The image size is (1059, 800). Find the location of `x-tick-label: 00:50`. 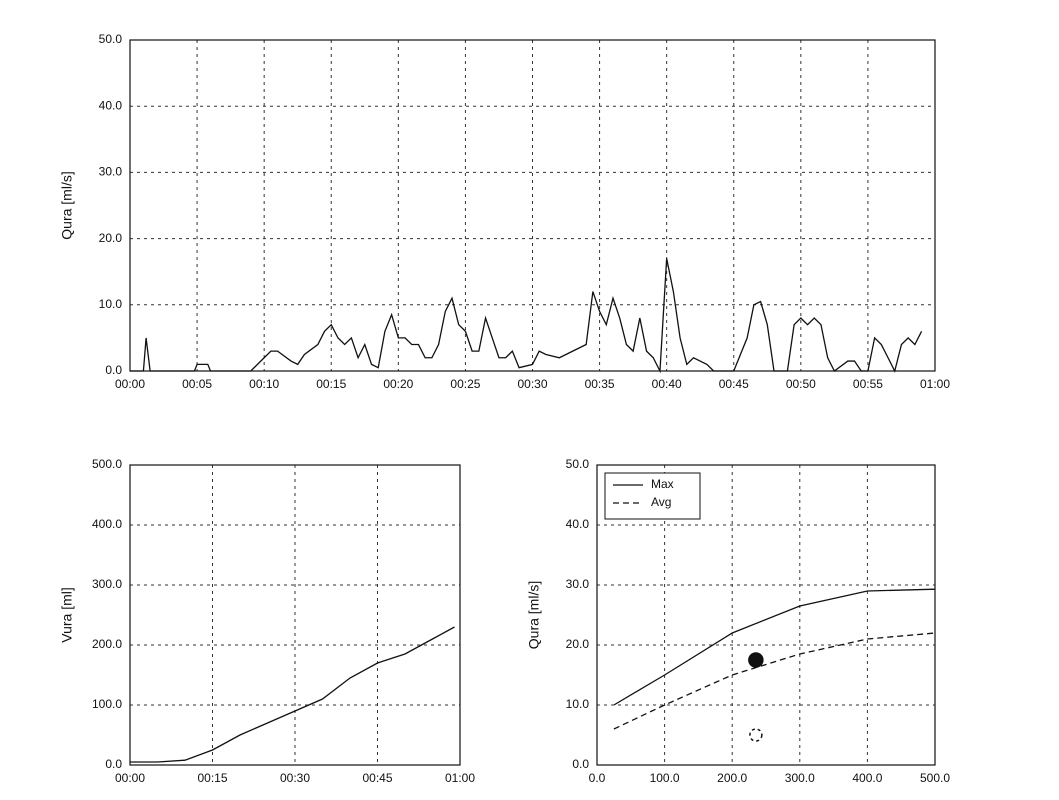

x-tick-label: 00:50 is located at coordinates (801, 384).